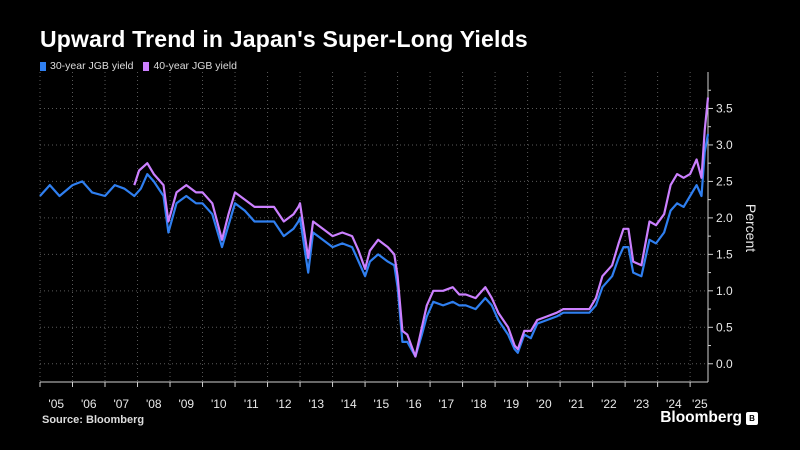  I want to click on x-tick-label: '23, so click(642, 404).